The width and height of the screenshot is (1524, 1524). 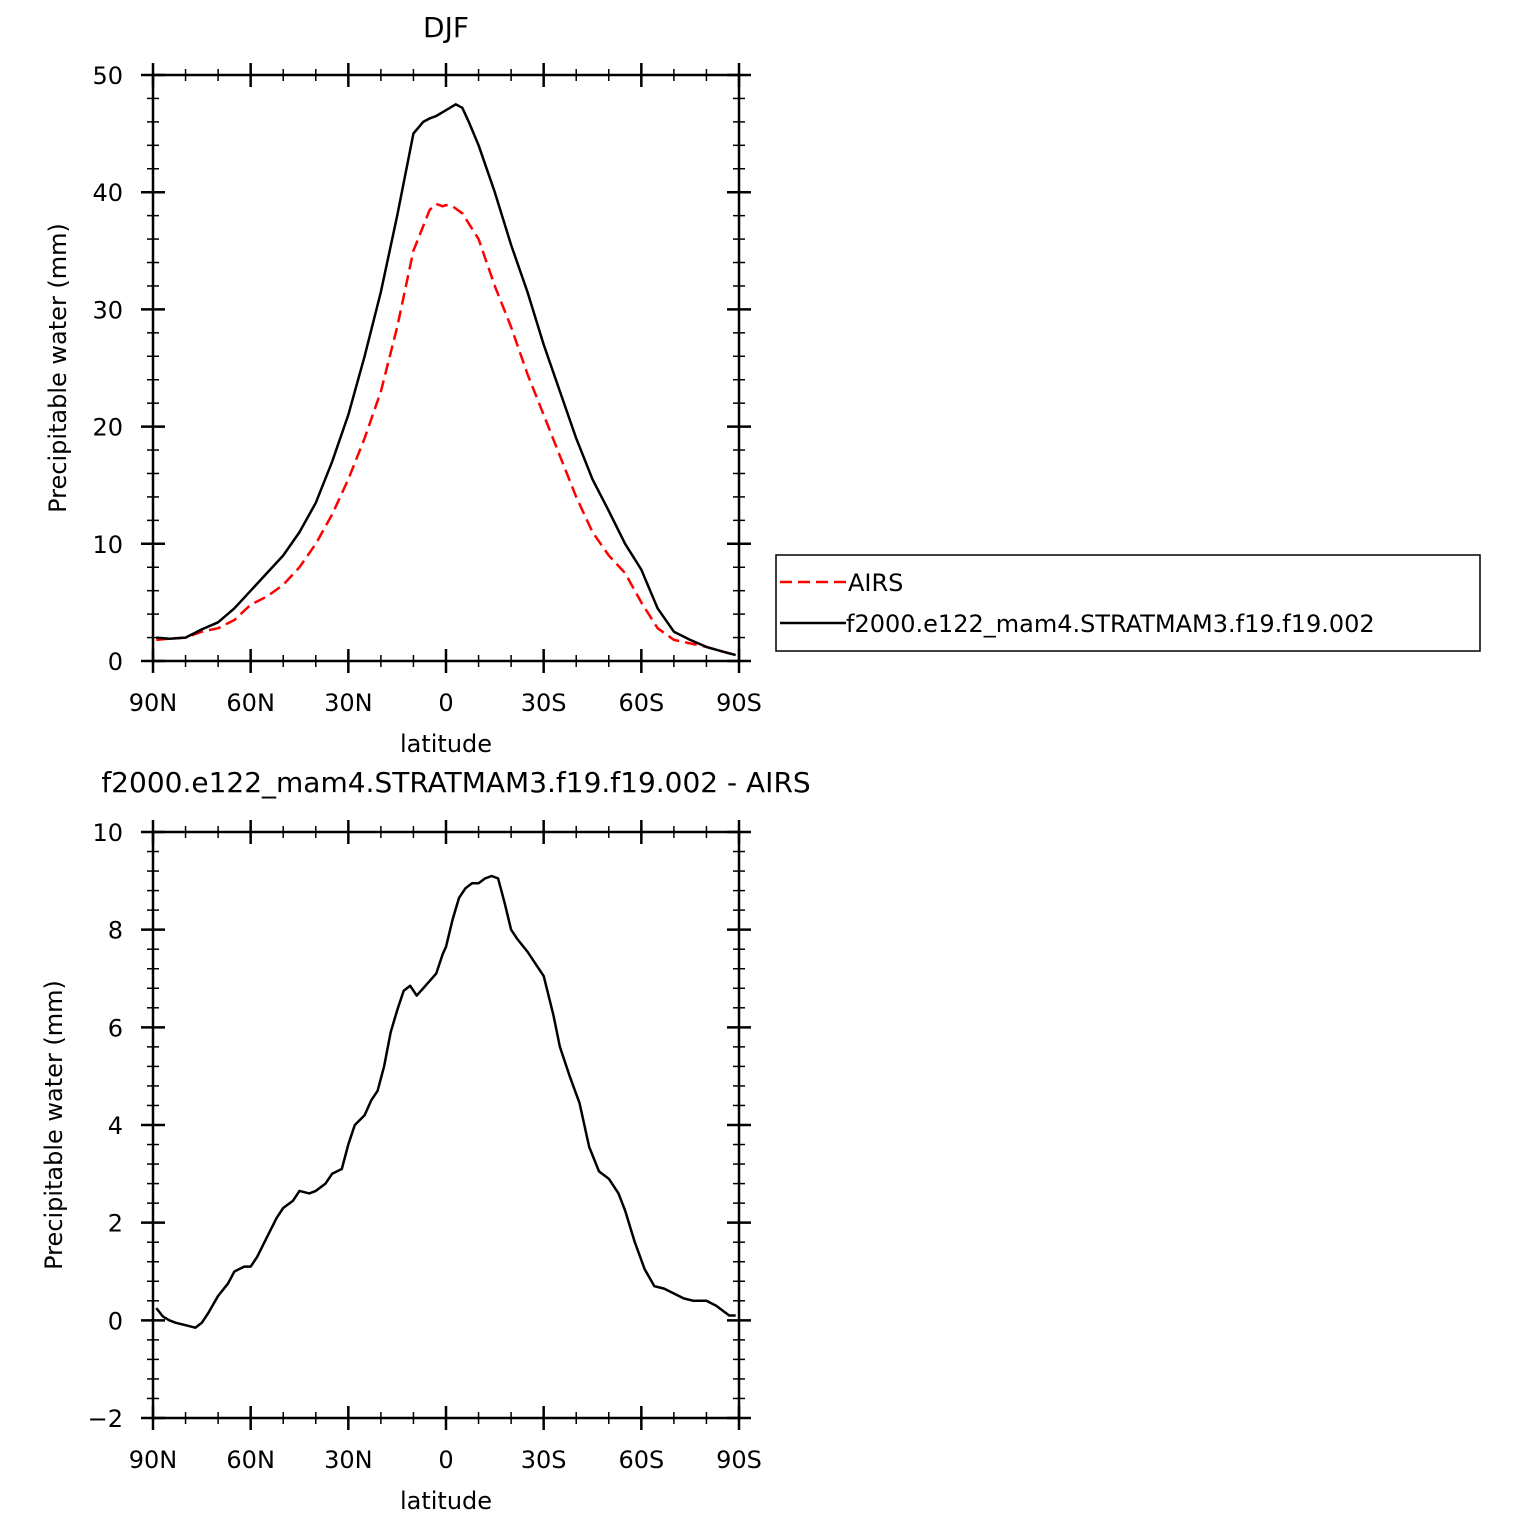 I want to click on top-x-tick-label: 30S, so click(x=544, y=703).